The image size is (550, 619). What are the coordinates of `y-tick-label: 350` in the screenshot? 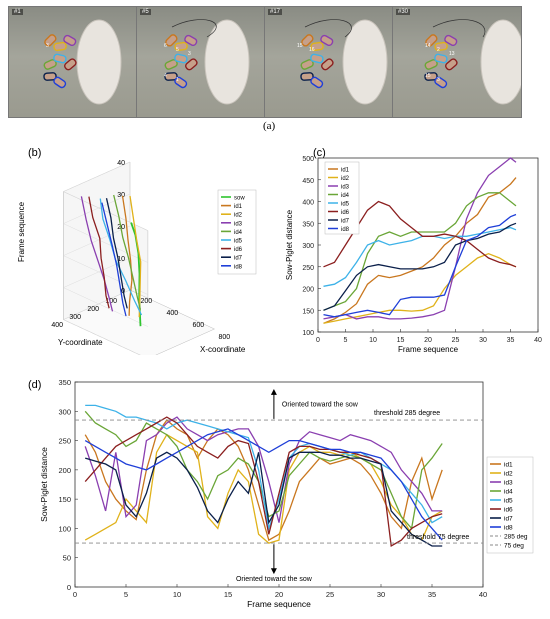 It's located at (308, 224).